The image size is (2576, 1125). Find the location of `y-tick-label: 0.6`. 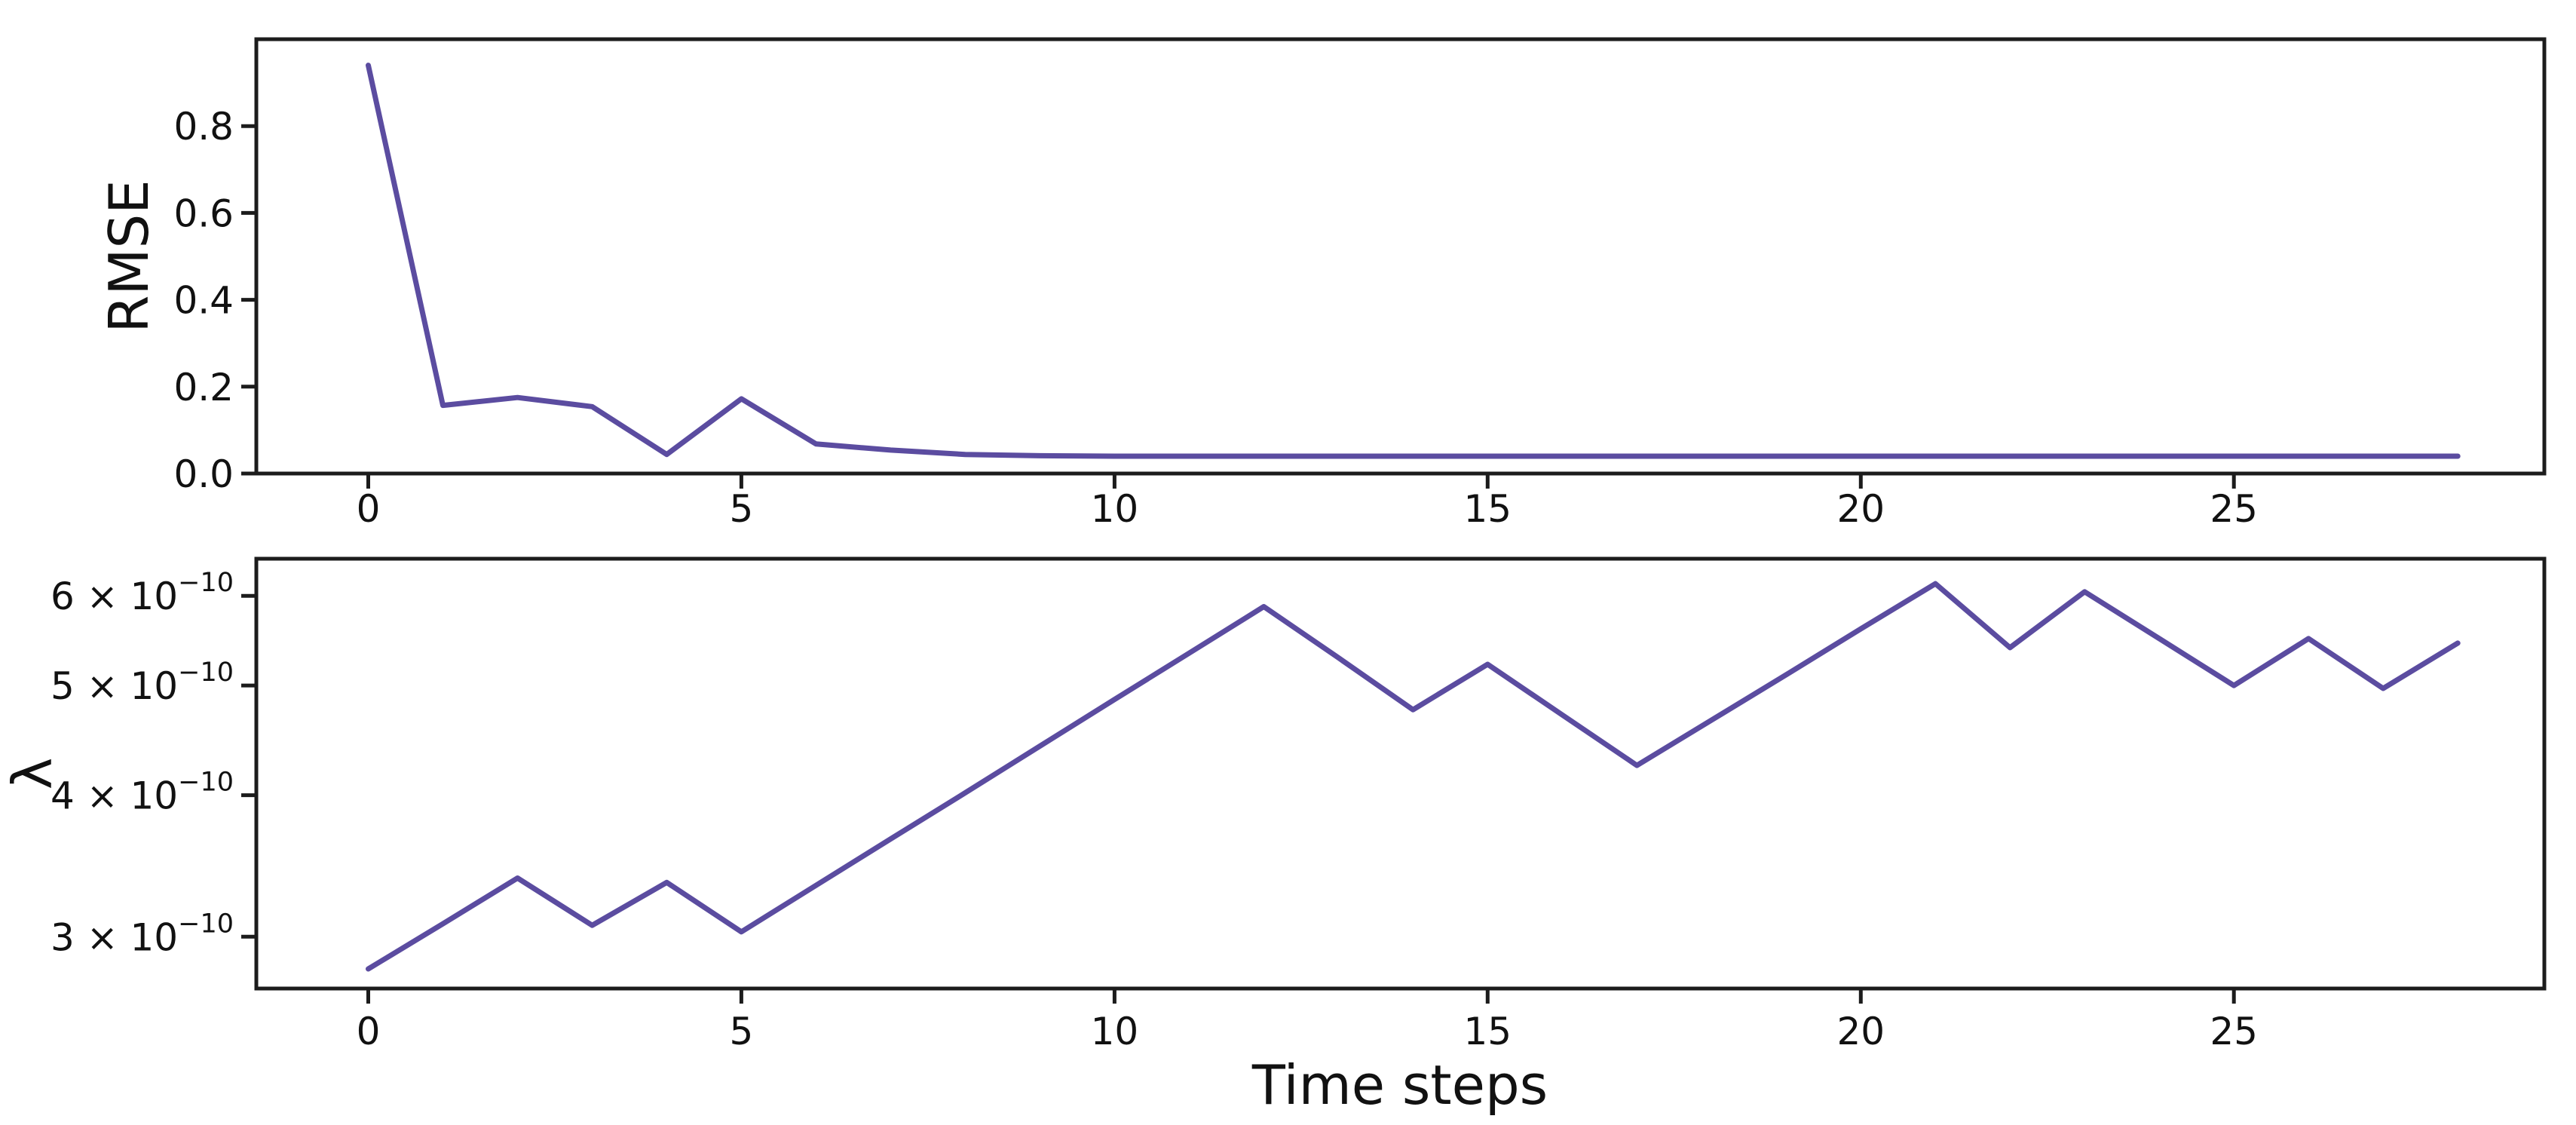

y-tick-label: 0.6 is located at coordinates (203, 214).